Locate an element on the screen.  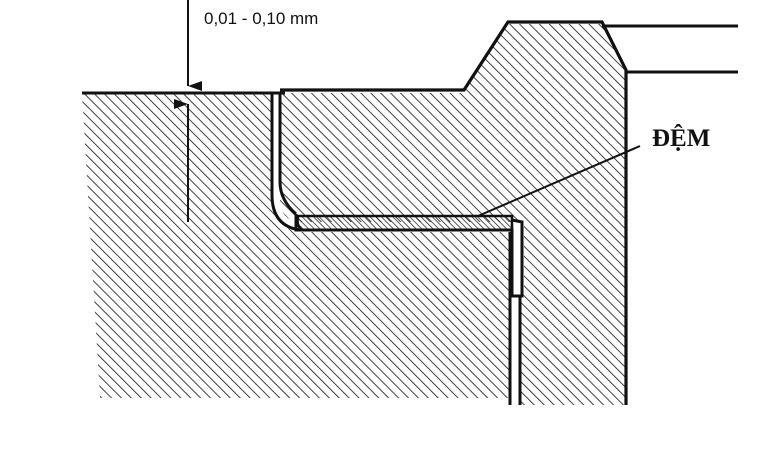
gasket-label: ĐỆM is located at coordinates (681, 138).